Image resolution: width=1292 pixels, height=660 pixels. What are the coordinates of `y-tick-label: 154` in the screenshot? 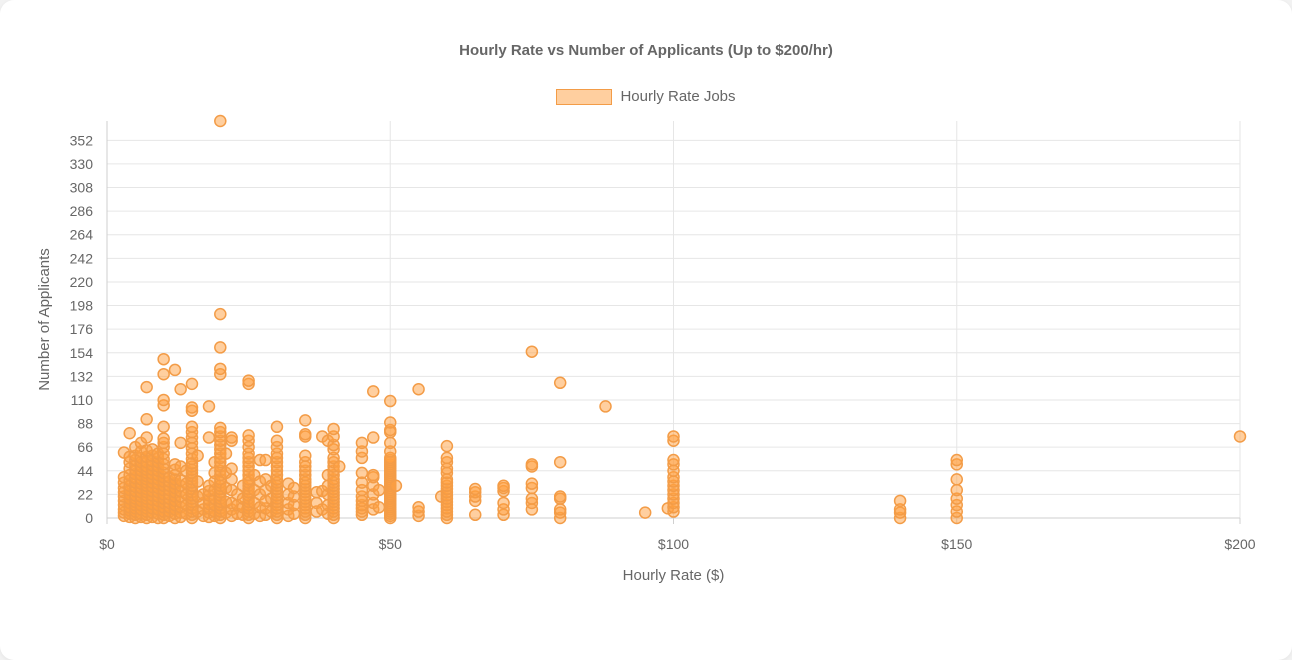 It's located at (82, 353).